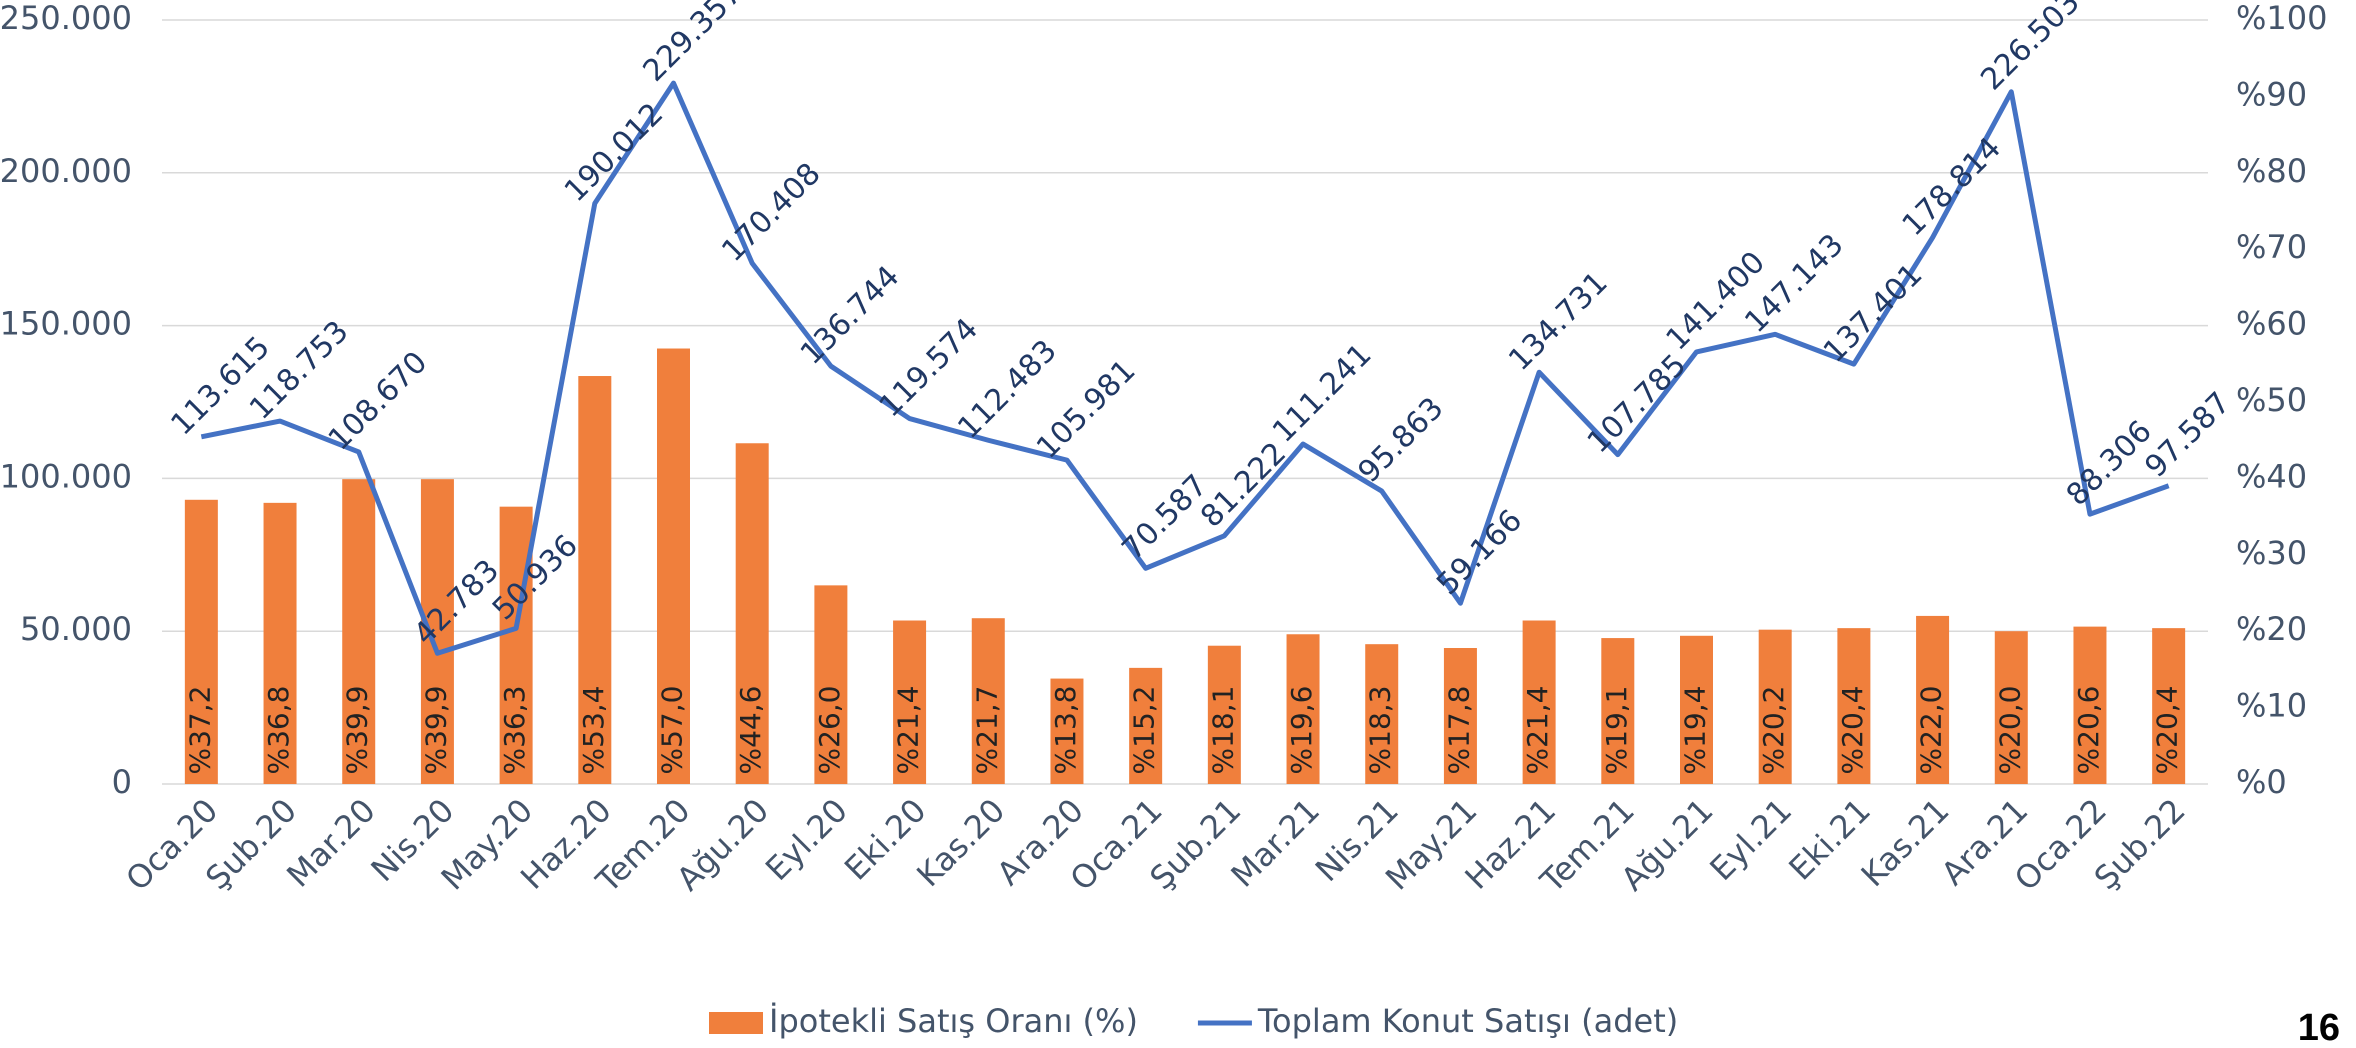 This screenshot has height=1048, width=2356. What do you see at coordinates (1695, 730) in the screenshot?
I see `bar-label: %19,4` at bounding box center [1695, 730].